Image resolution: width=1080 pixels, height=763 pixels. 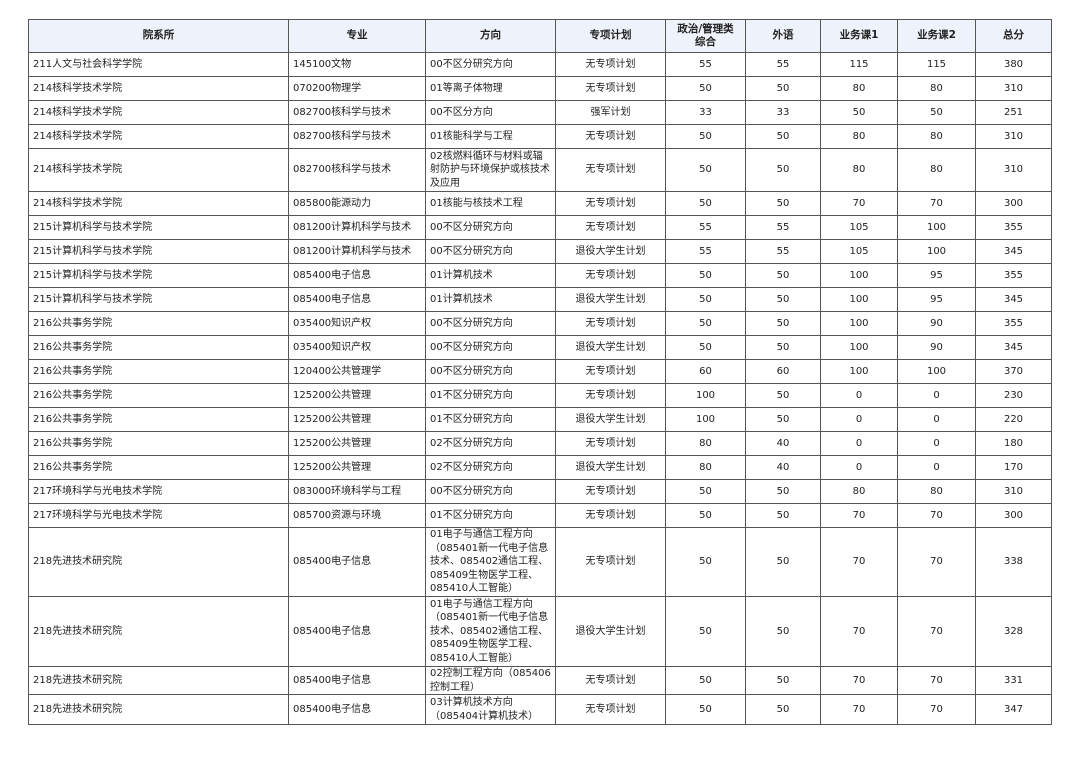 What do you see at coordinates (936, 275) in the screenshot?
I see `cell-subject2: 95` at bounding box center [936, 275].